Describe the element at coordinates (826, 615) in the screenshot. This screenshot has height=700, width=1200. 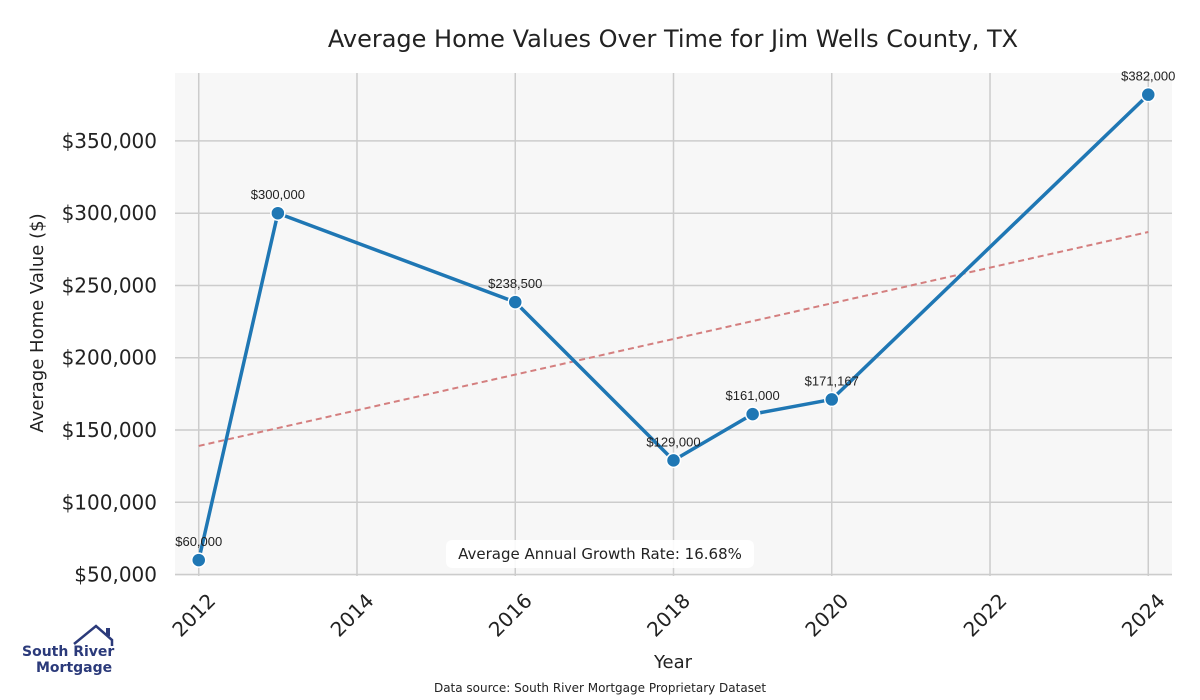
I see `x-tick-label: 2020` at that location.